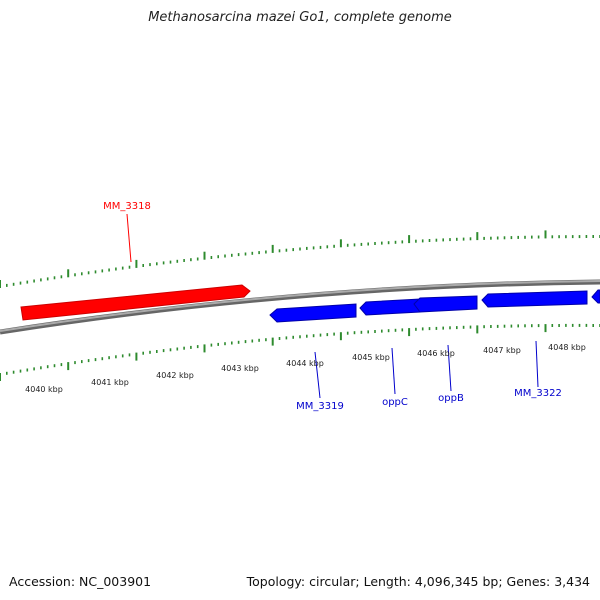 The width and height of the screenshot is (600, 600). Describe the element at coordinates (449, 368) in the screenshot. I see `gene-oppb-leader` at that location.